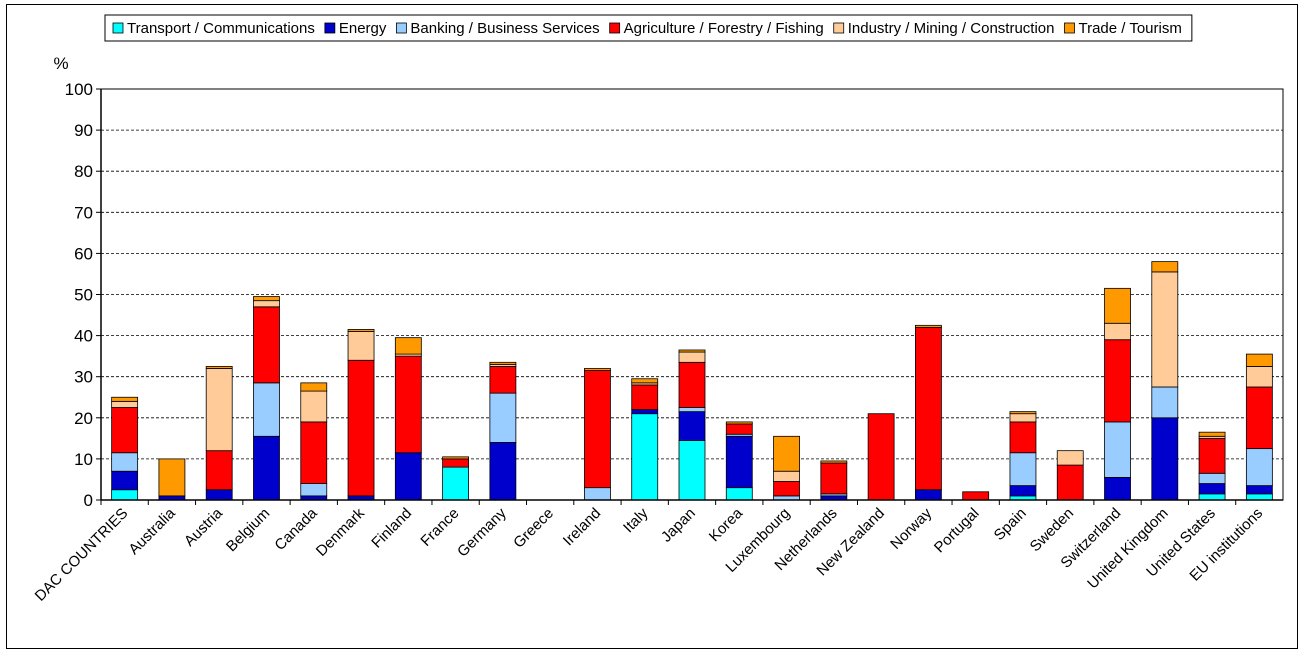 The image size is (1304, 655). I want to click on y-tick-labels: 0 10 20 30 40 50 60 70 80 90 100, so click(79, 295).